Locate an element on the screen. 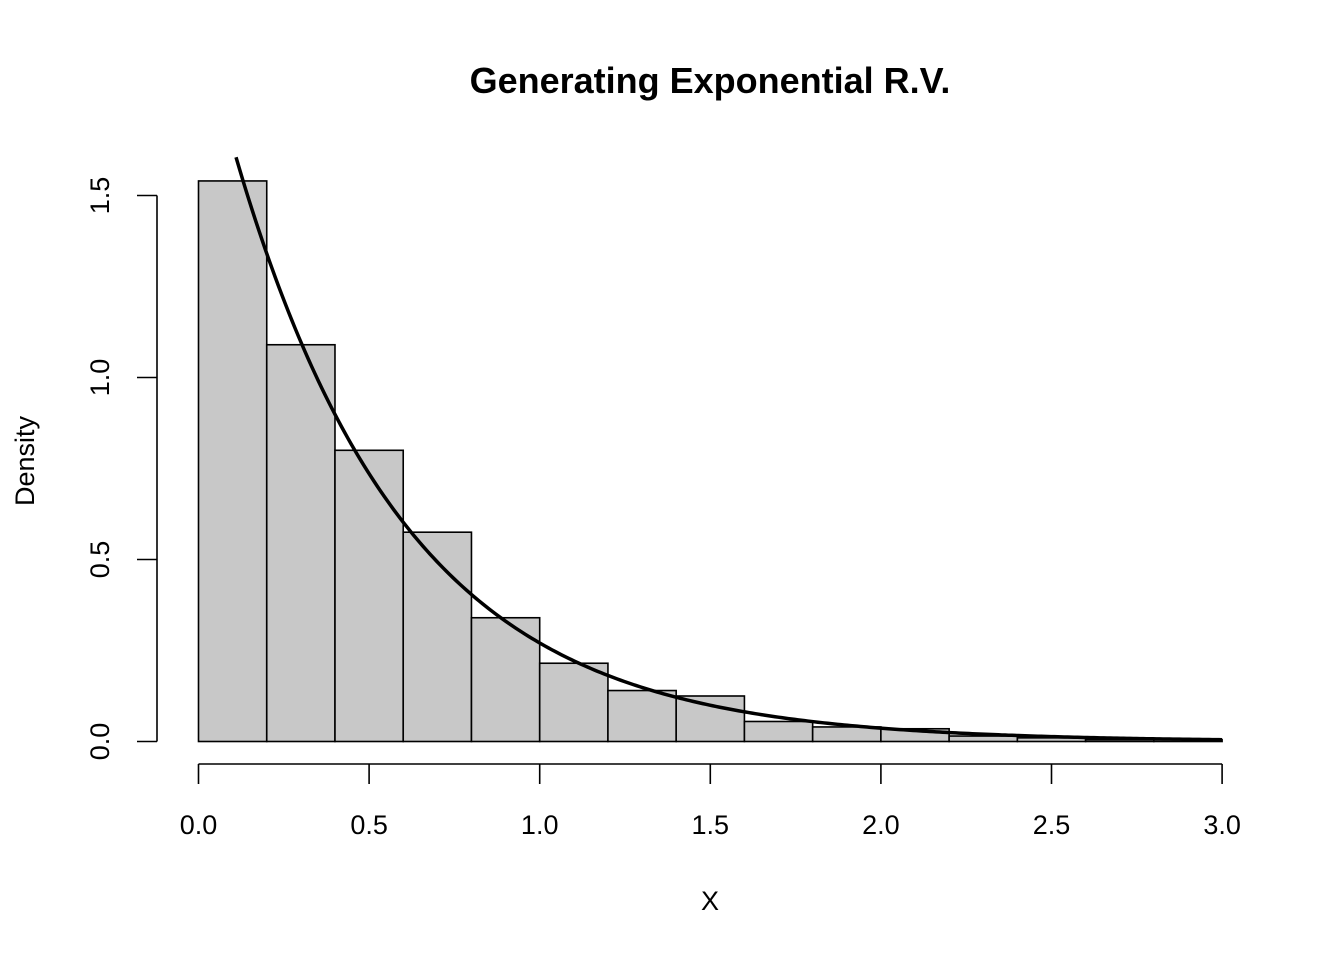  x-tick-label: 0.0 is located at coordinates (199, 825).